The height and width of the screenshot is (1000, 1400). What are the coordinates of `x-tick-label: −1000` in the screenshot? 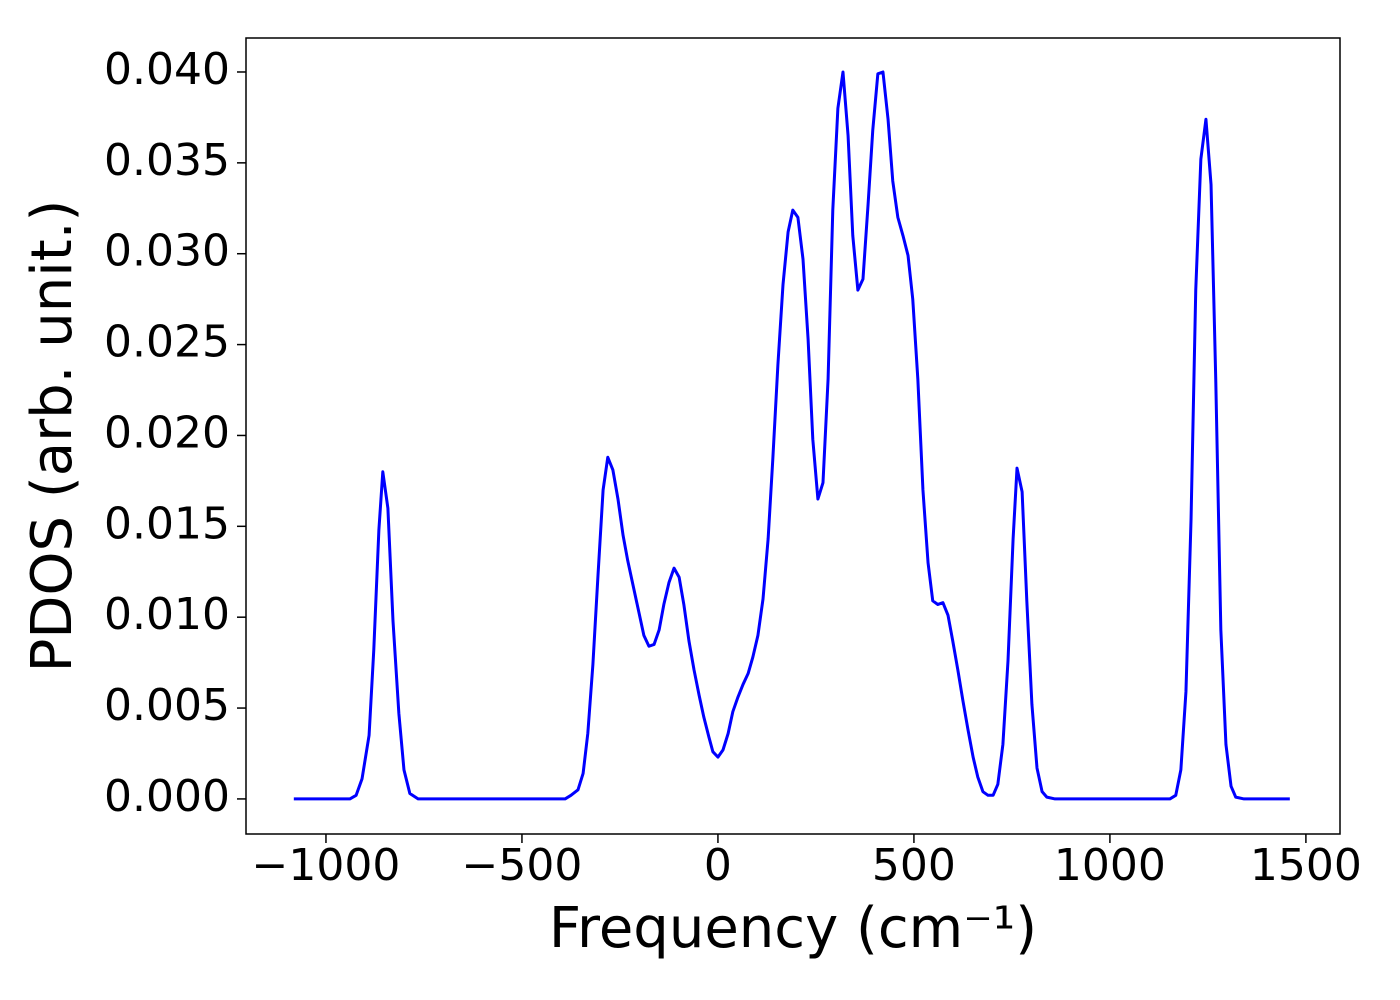 It's located at (326, 865).